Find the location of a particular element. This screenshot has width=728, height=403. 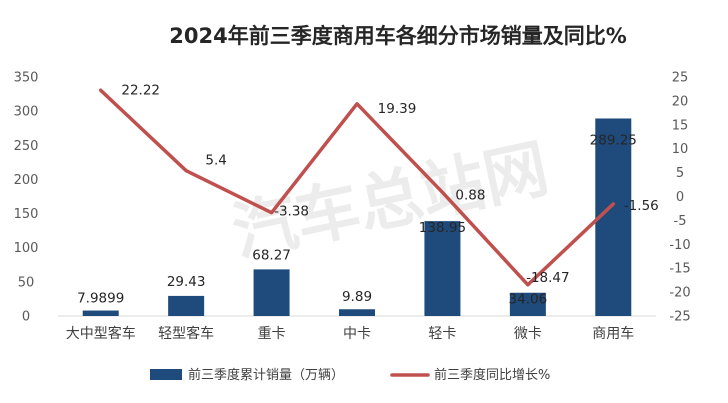

category-label: 轻卡 is located at coordinates (442, 334).